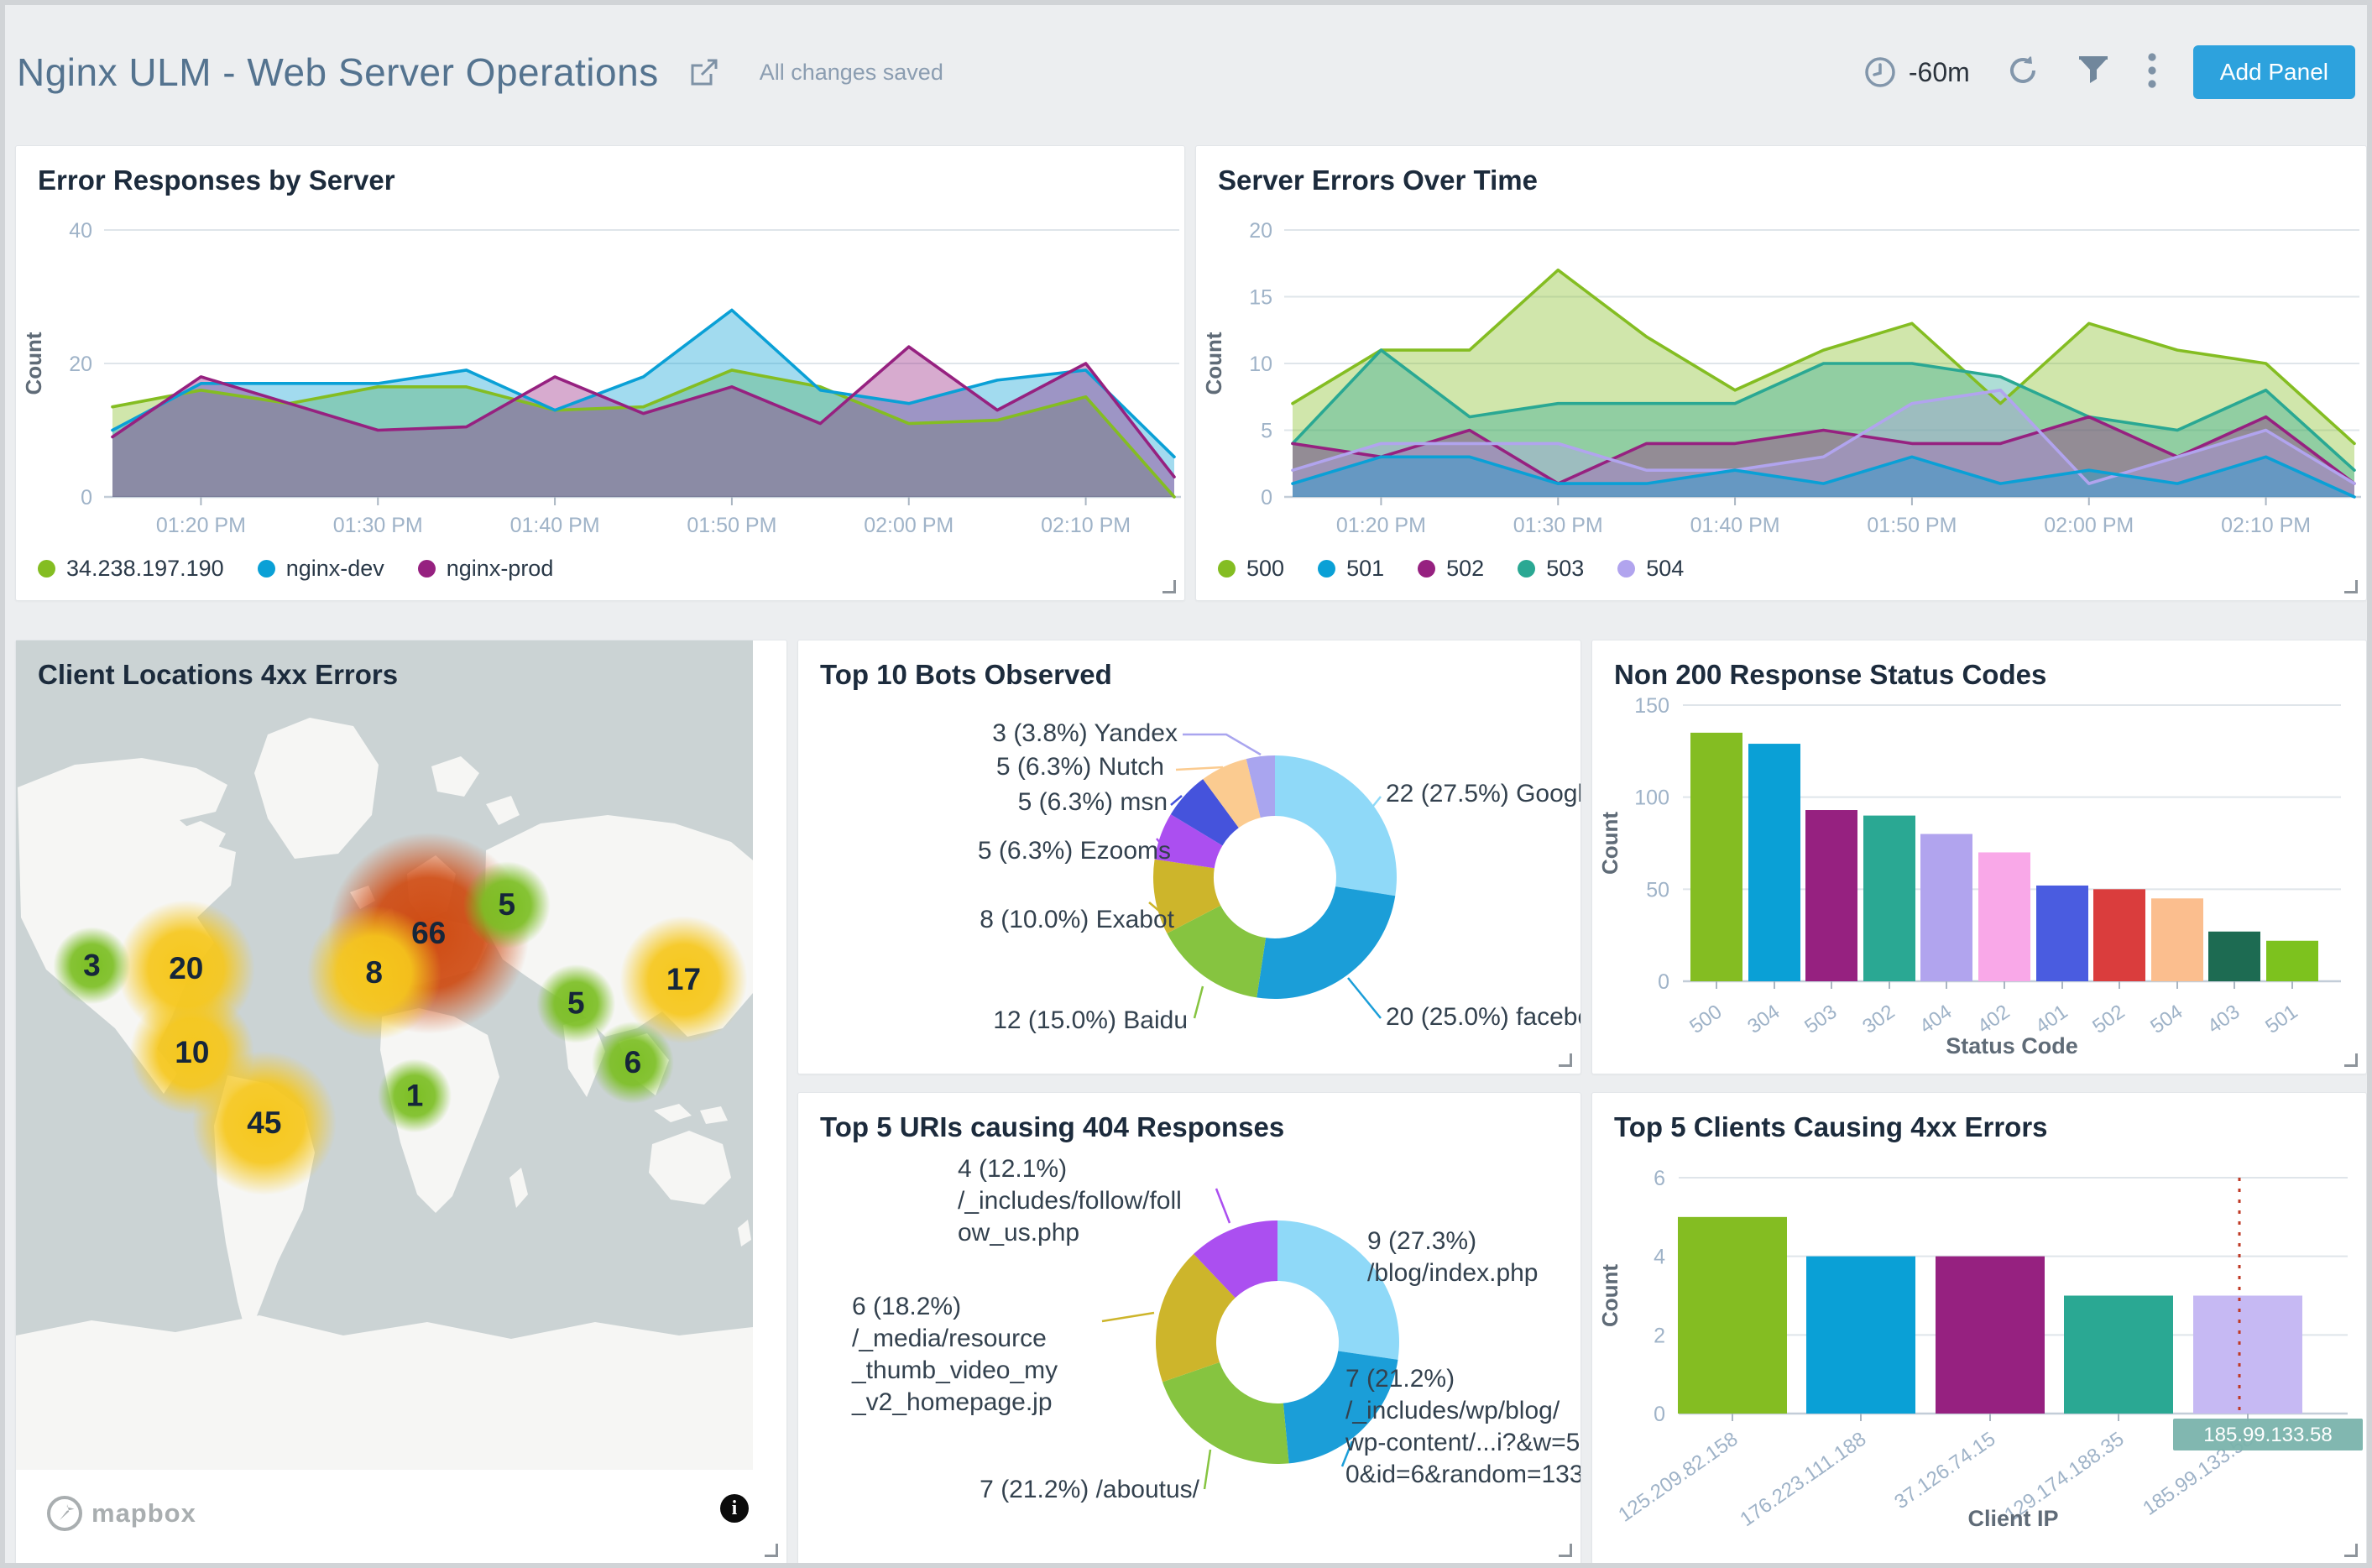 Image resolution: width=2372 pixels, height=1568 pixels. Describe the element at coordinates (1261, 786) in the screenshot. I see `slice-Yandex` at that location.